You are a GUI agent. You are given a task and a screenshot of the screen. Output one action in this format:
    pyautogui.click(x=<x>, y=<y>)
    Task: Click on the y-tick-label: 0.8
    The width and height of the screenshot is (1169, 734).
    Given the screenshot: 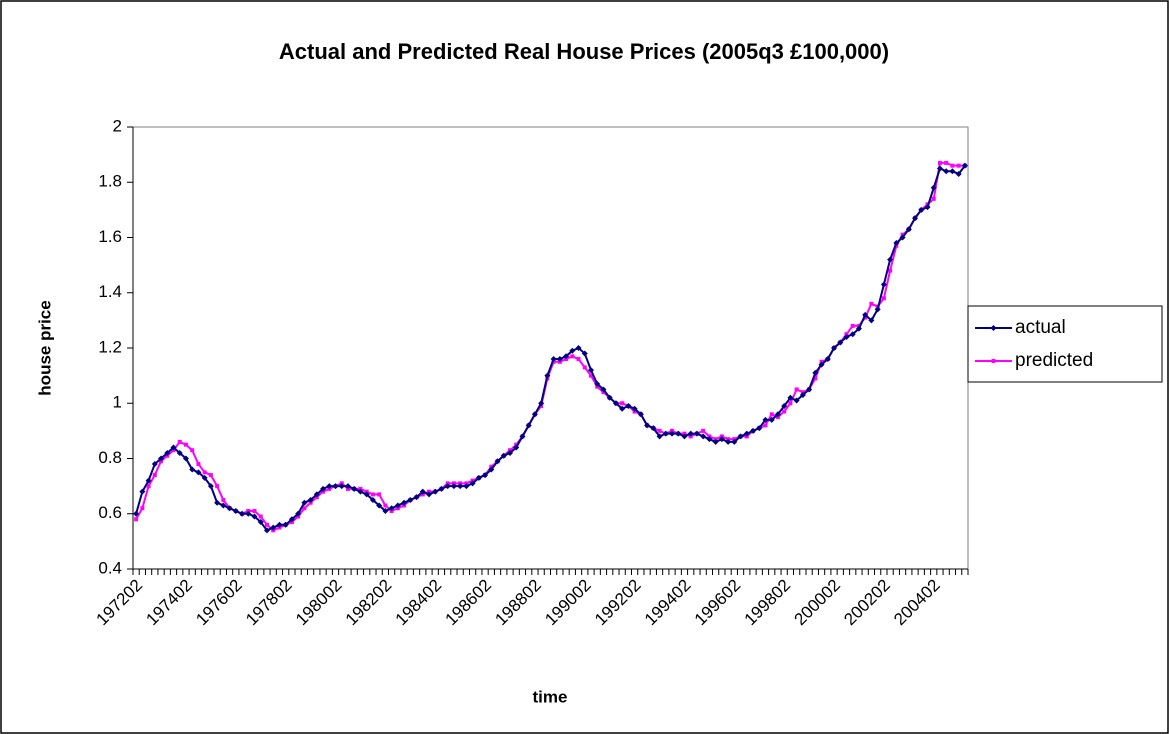 What is the action you would take?
    pyautogui.click(x=110, y=457)
    